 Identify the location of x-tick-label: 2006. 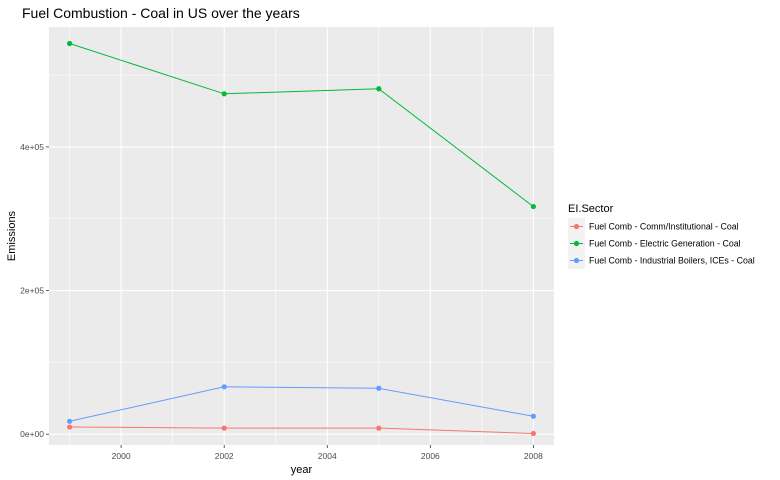
(430, 456).